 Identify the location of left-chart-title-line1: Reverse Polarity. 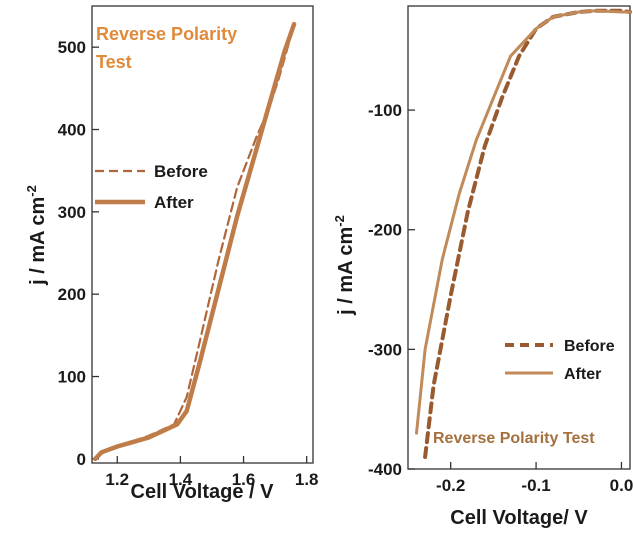
(166, 34).